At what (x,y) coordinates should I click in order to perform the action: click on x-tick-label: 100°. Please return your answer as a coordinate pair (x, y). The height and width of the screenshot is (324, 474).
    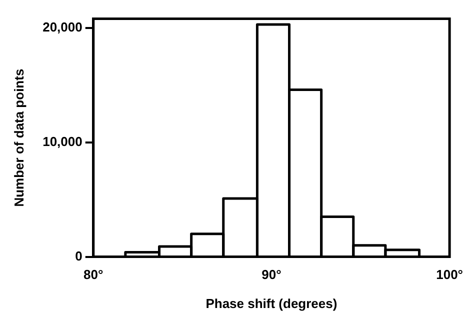
    Looking at the image, I should click on (449, 274).